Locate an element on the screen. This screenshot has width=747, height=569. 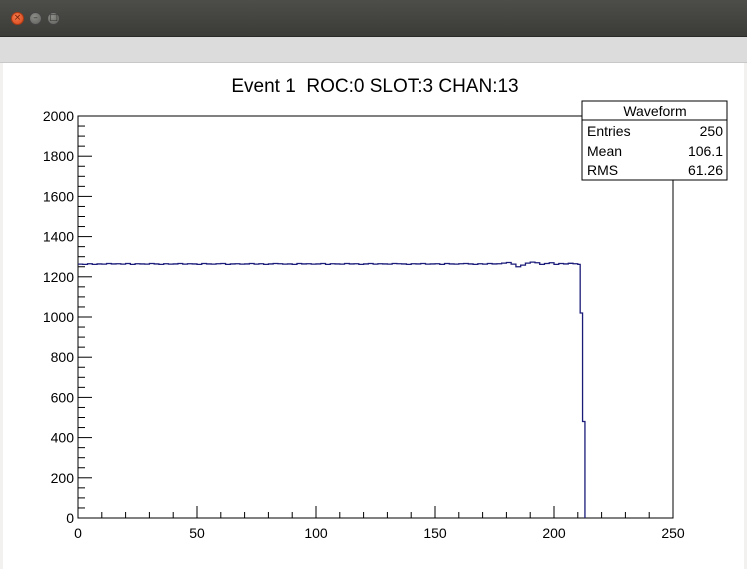
y-tick-label: 1600 is located at coordinates (58, 196).